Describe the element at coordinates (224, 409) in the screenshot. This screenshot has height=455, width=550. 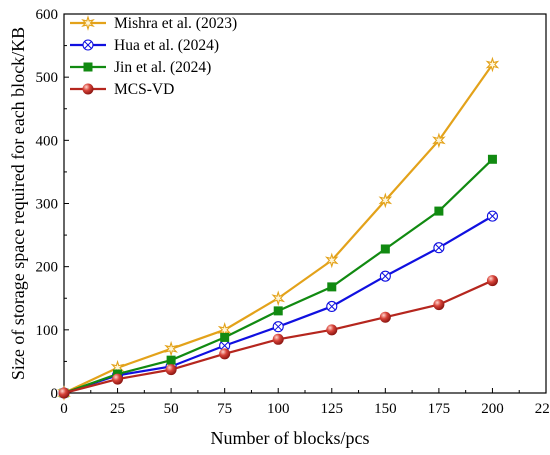
I see `x-tick-label: 75` at that location.